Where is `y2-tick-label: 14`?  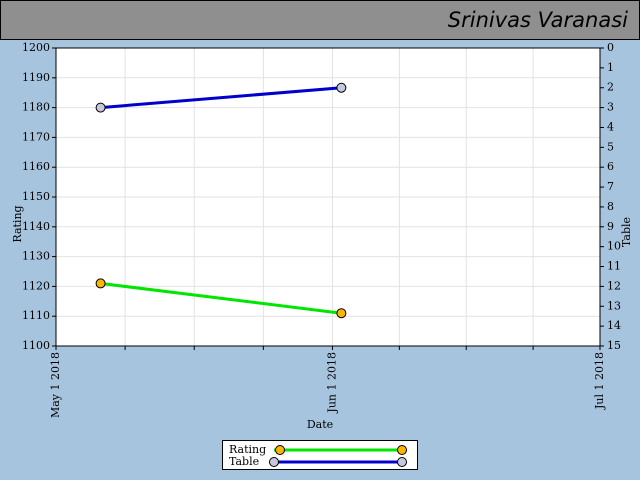
y2-tick-label: 14 is located at coordinates (614, 325).